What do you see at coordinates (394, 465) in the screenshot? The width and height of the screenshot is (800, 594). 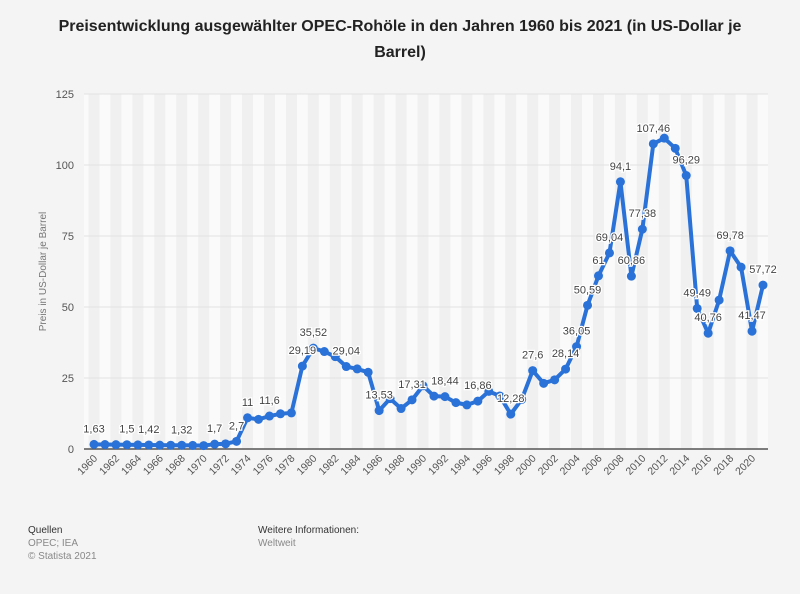 I see `x-tick-label: 1988` at bounding box center [394, 465].